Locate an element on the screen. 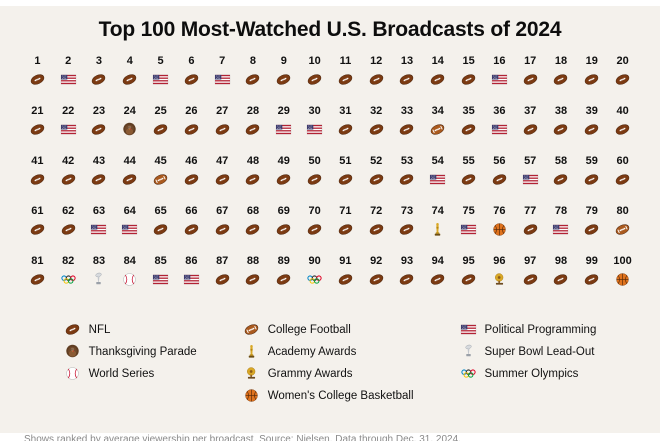 The height and width of the screenshot is (441, 660). broadcast-cell: 66 is located at coordinates (191, 230).